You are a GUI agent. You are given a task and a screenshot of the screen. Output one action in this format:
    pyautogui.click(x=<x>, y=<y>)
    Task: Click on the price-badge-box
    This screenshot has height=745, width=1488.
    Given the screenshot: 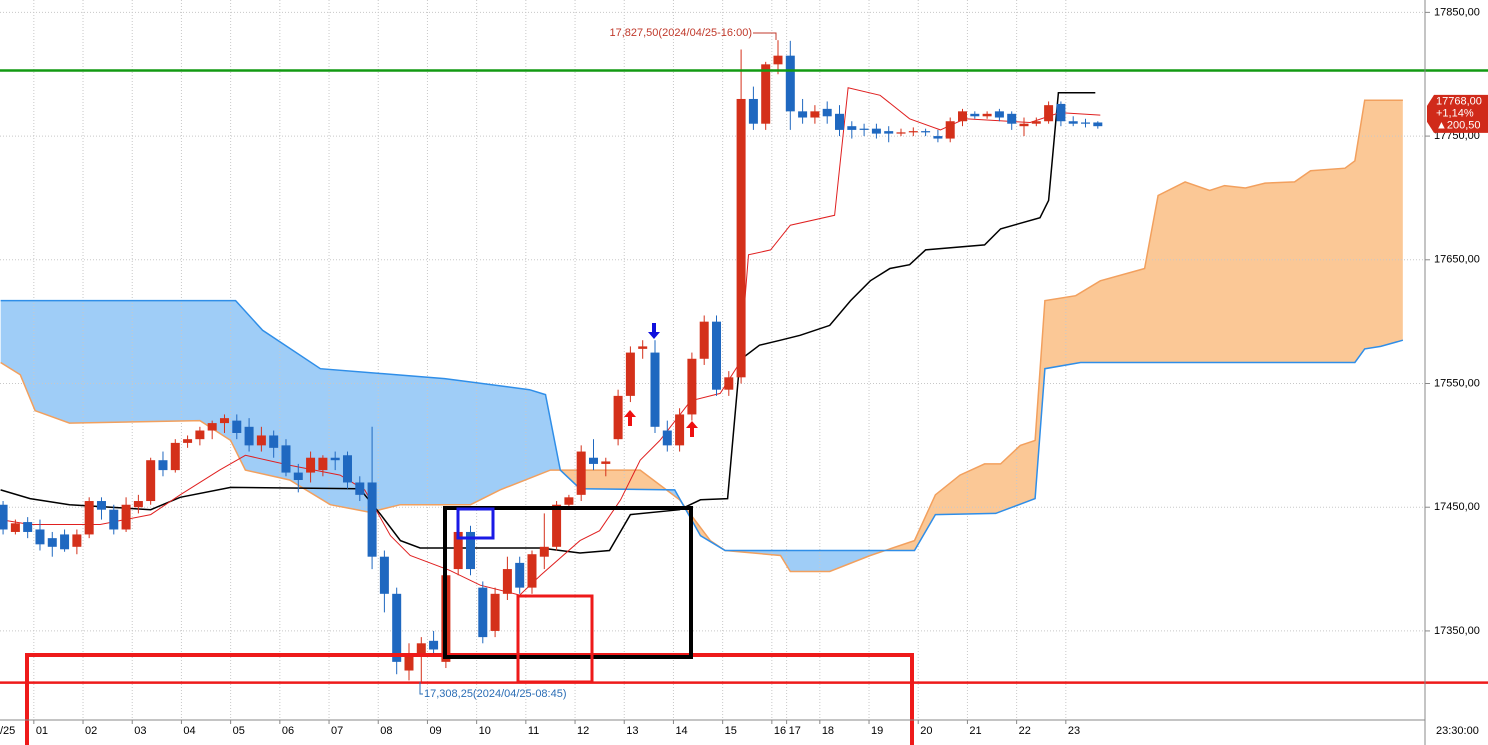 What is the action you would take?
    pyautogui.click(x=1457, y=113)
    